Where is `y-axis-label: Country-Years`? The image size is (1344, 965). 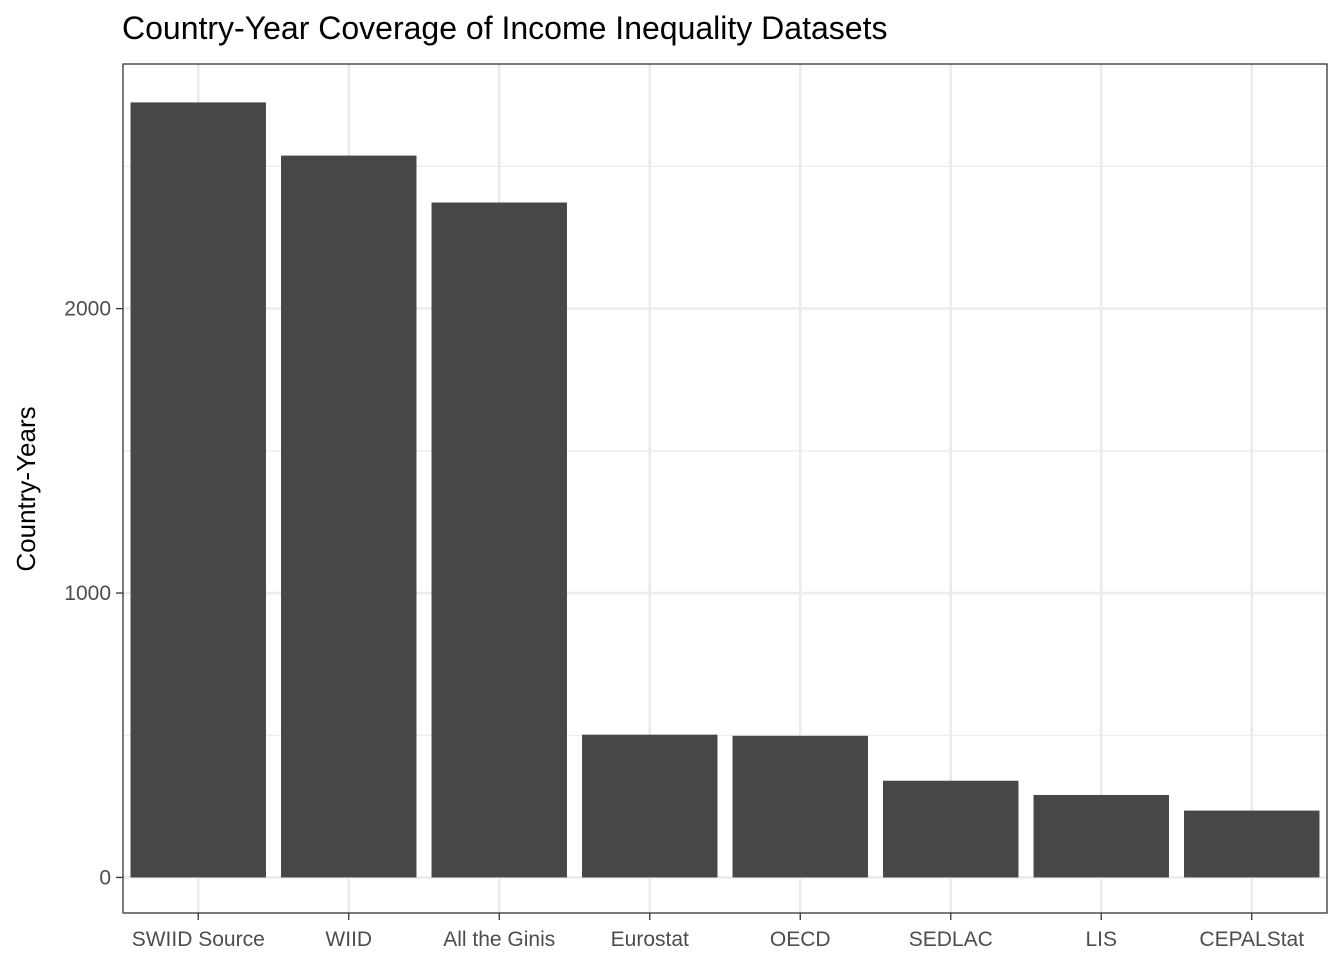 y-axis-label: Country-Years is located at coordinates (26, 488).